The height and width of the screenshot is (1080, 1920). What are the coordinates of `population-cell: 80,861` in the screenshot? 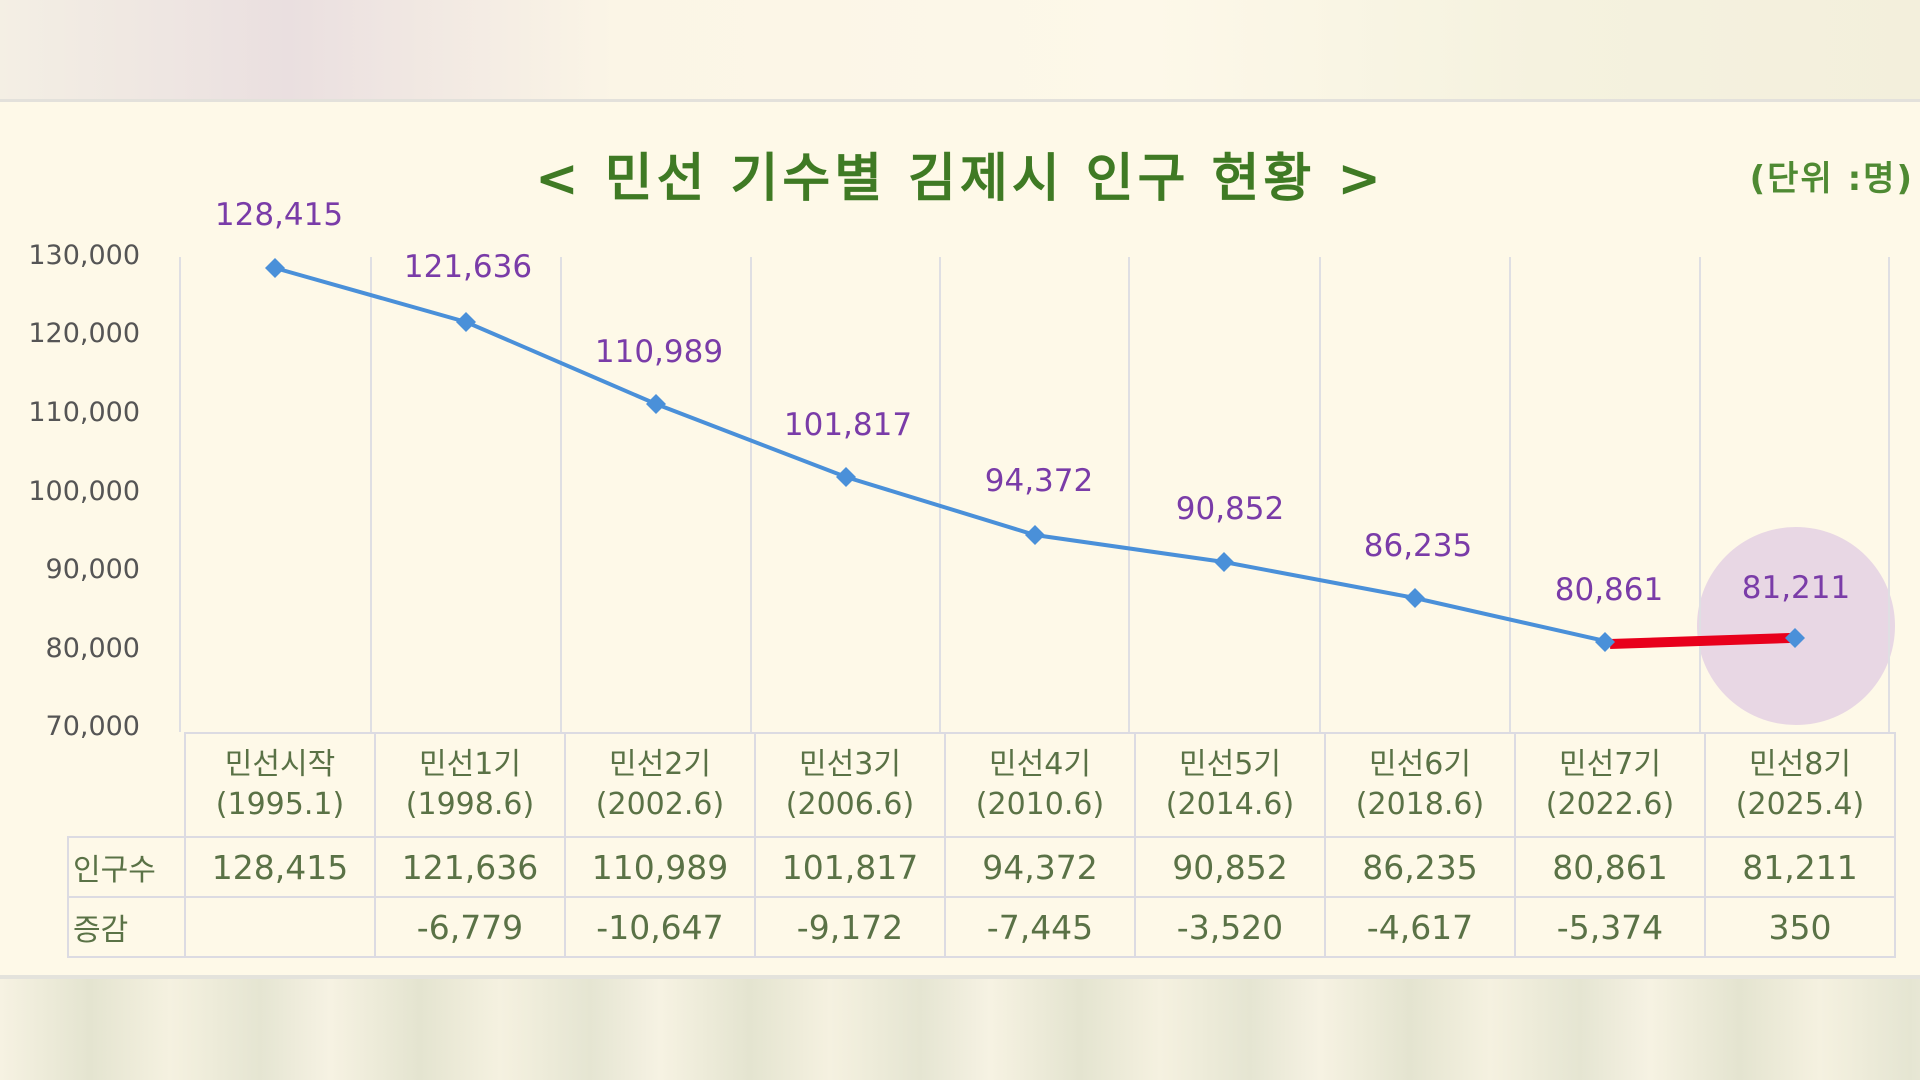 It's located at (1610, 867).